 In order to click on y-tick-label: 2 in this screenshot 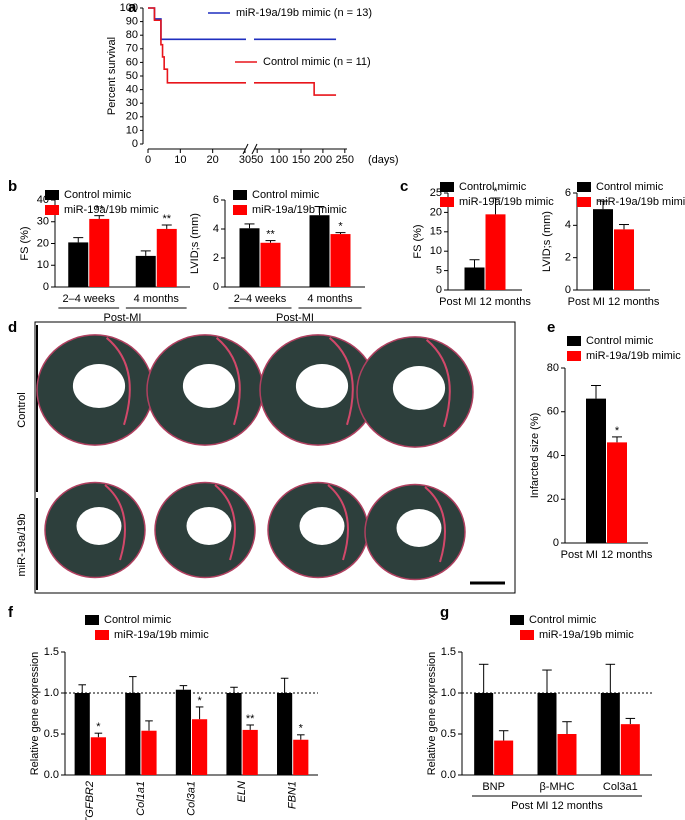, I will do `click(216, 258)`.